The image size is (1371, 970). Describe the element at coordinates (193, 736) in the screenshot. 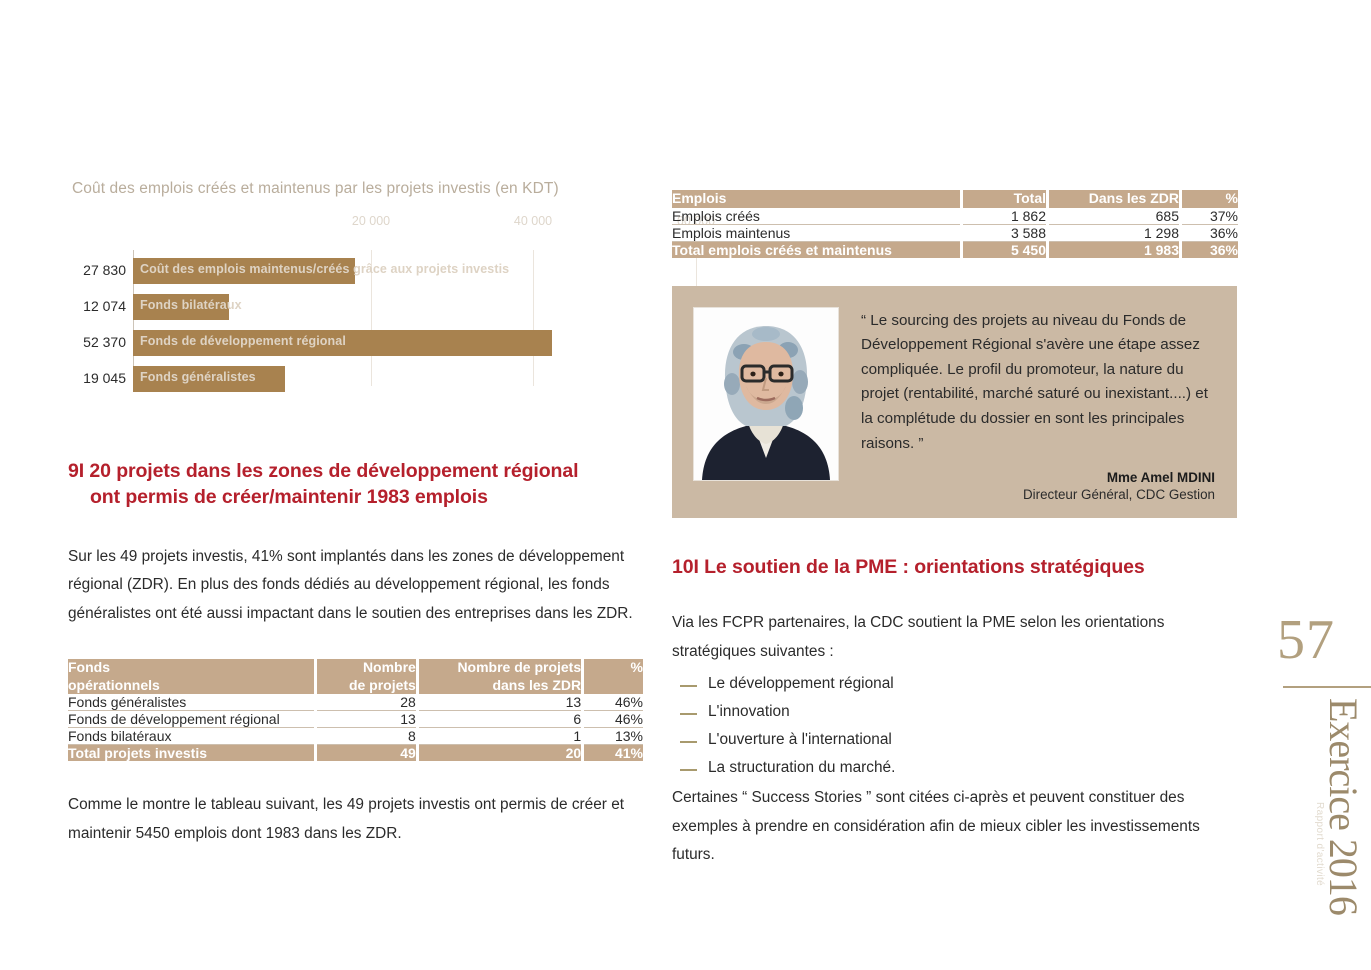

I see `cell-label: Fonds bilatéraux` at that location.